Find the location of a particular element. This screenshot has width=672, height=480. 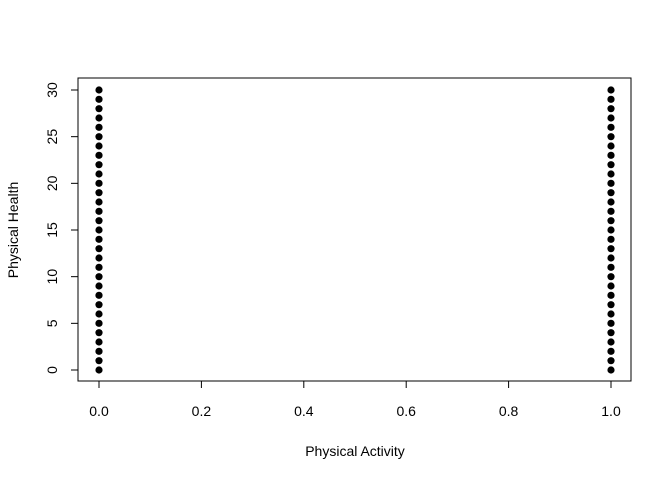

y-axis: 0 5 10 15 20 25 30 is located at coordinates (61, 228).